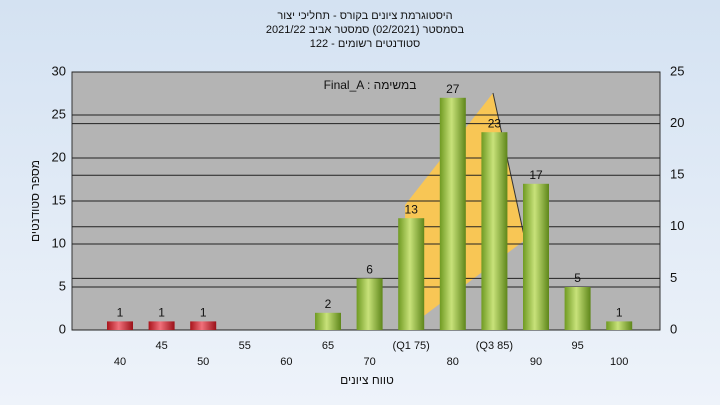 Image resolution: width=720 pixels, height=405 pixels. Describe the element at coordinates (536, 362) in the screenshot. I see `x-tick-label: 90` at that location.